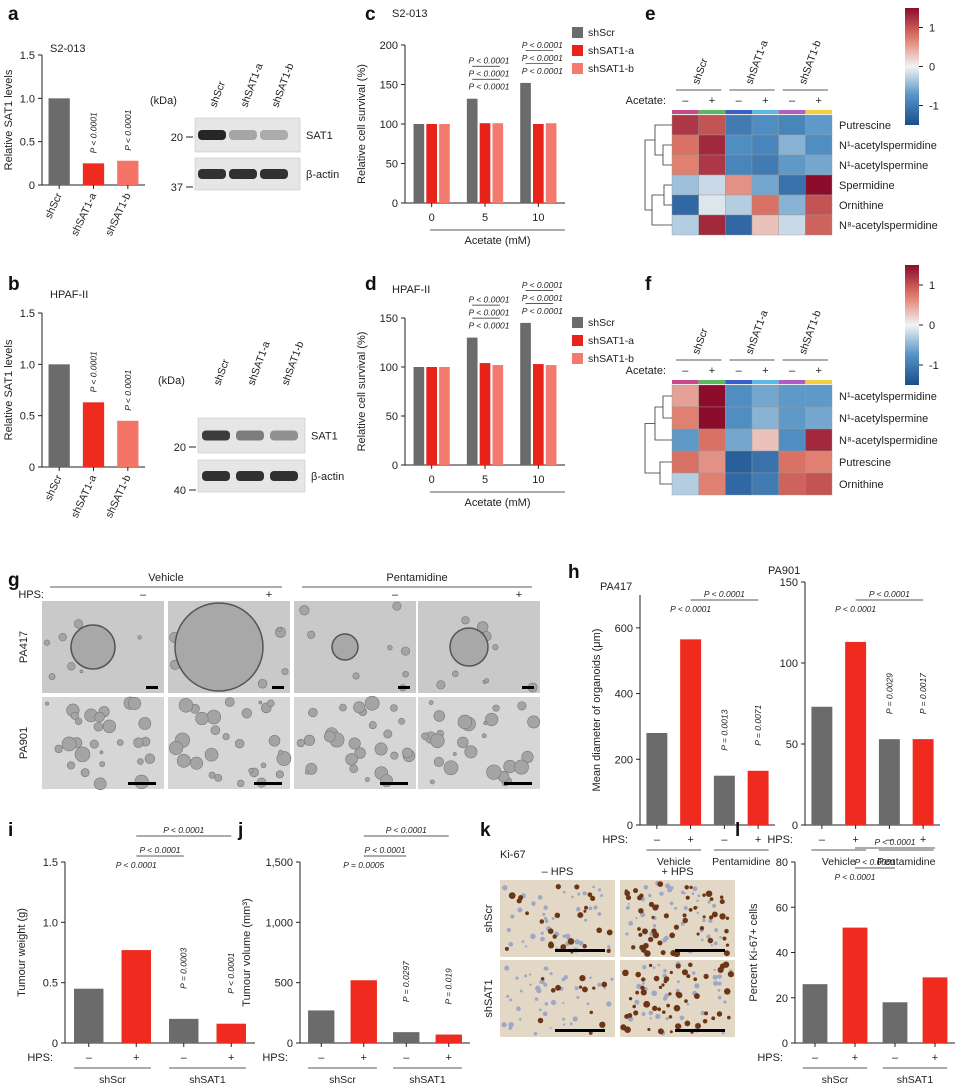  I want to click on y-tick-label: 0.5, so click(27, 143).